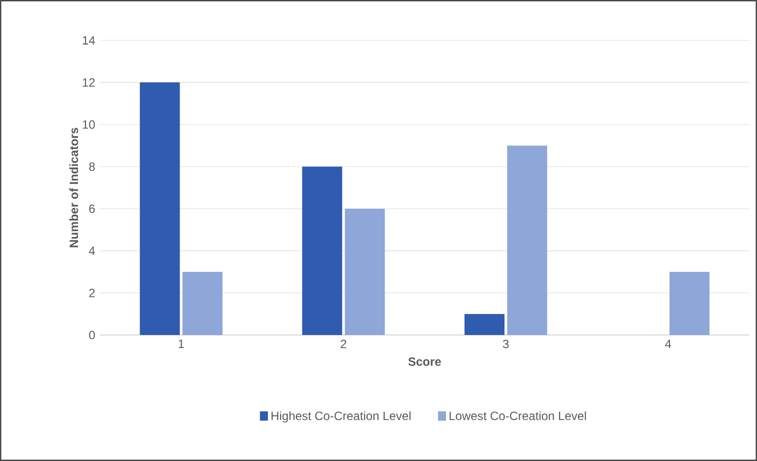  What do you see at coordinates (88, 82) in the screenshot?
I see `y-tick-label: 12` at bounding box center [88, 82].